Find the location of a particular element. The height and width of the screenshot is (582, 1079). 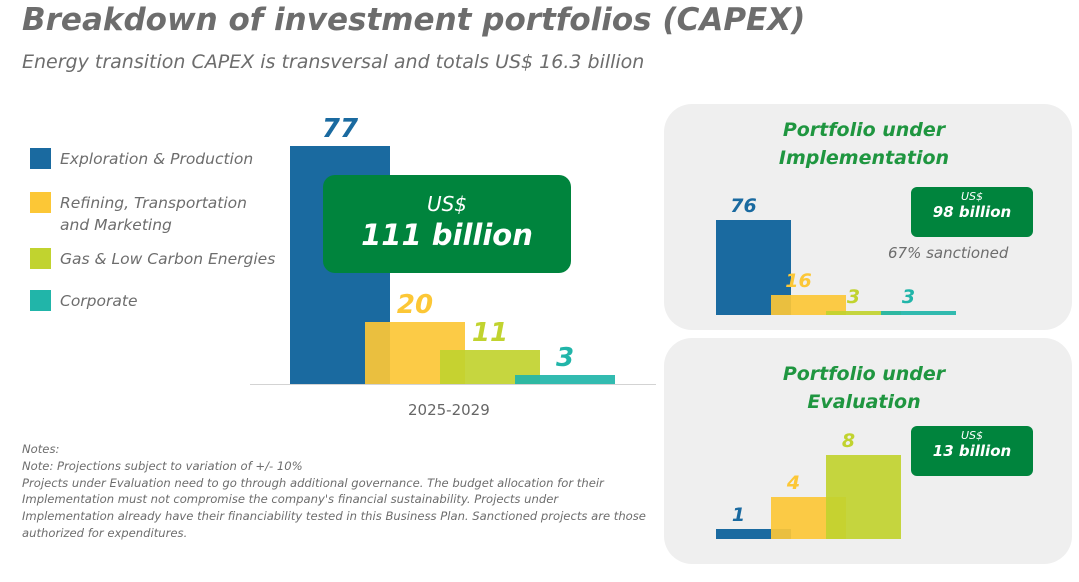

evaluation-total-badge: US$ 13 billion is located at coordinates (972, 451).